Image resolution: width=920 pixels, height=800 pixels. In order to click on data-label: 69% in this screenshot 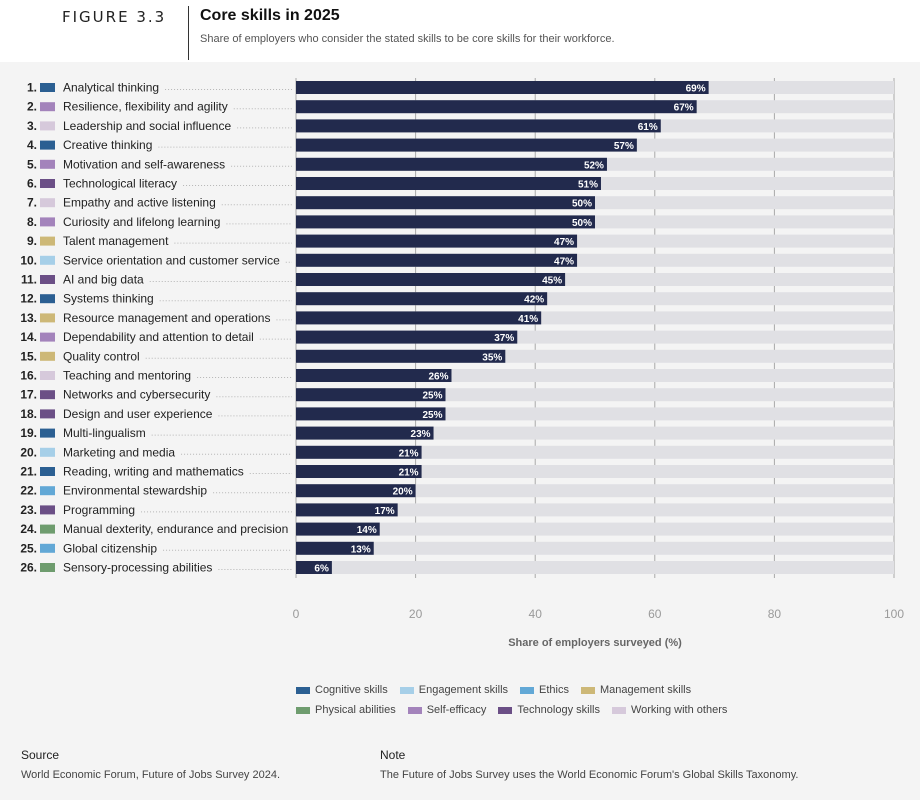, I will do `click(696, 89)`.